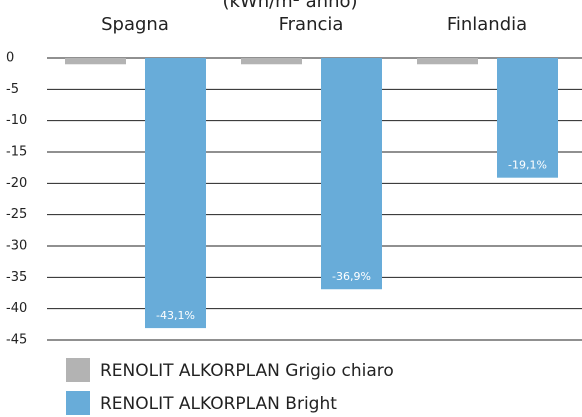 The height and width of the screenshot is (417, 582). What do you see at coordinates (311, 24) in the screenshot?
I see `x-tick-label: Francia` at bounding box center [311, 24].